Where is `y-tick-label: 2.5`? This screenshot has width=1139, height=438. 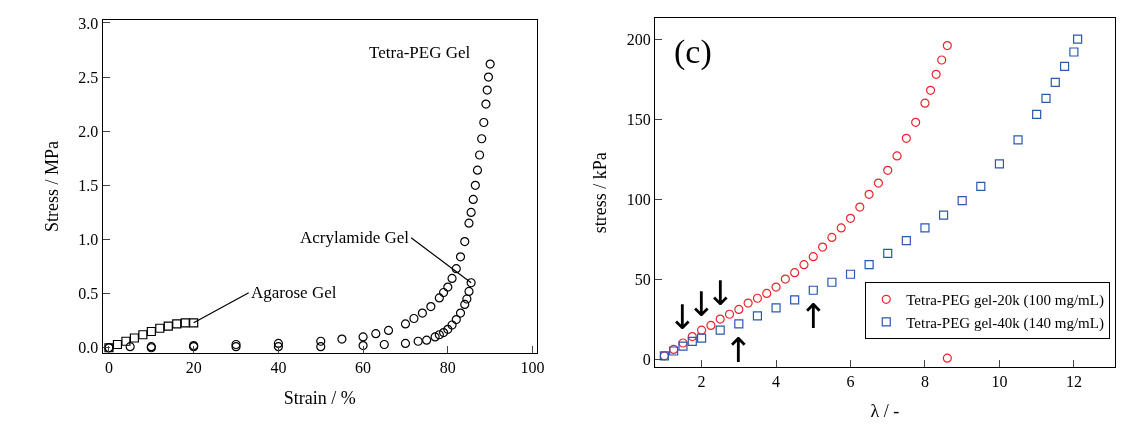
y-tick-label: 2.5 is located at coordinates (88, 77).